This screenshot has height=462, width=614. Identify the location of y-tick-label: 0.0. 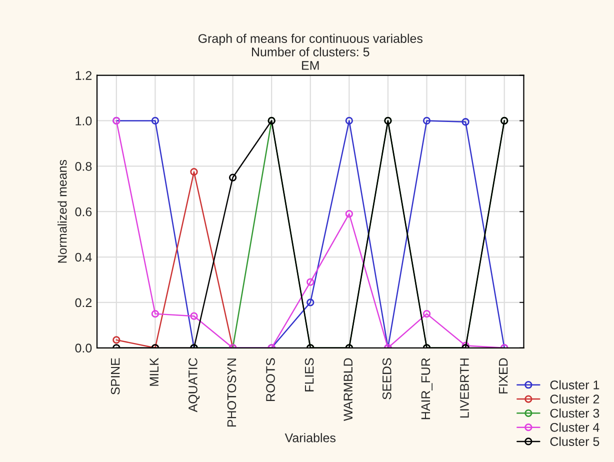
(83, 348).